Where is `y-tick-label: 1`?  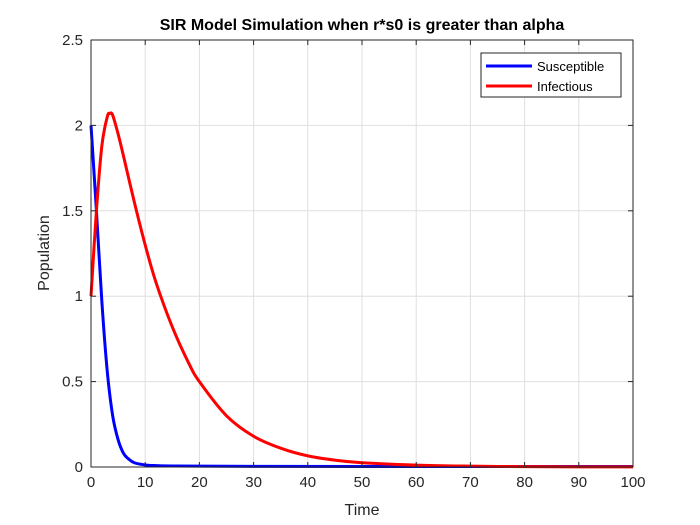
y-tick-label: 1 is located at coordinates (79, 296).